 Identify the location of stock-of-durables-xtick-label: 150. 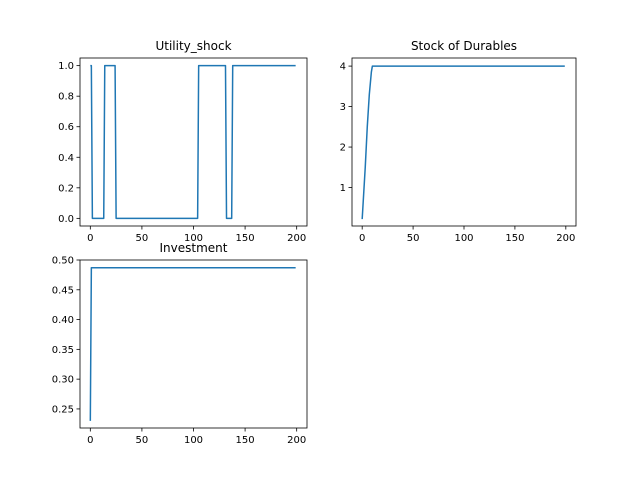
(514, 238).